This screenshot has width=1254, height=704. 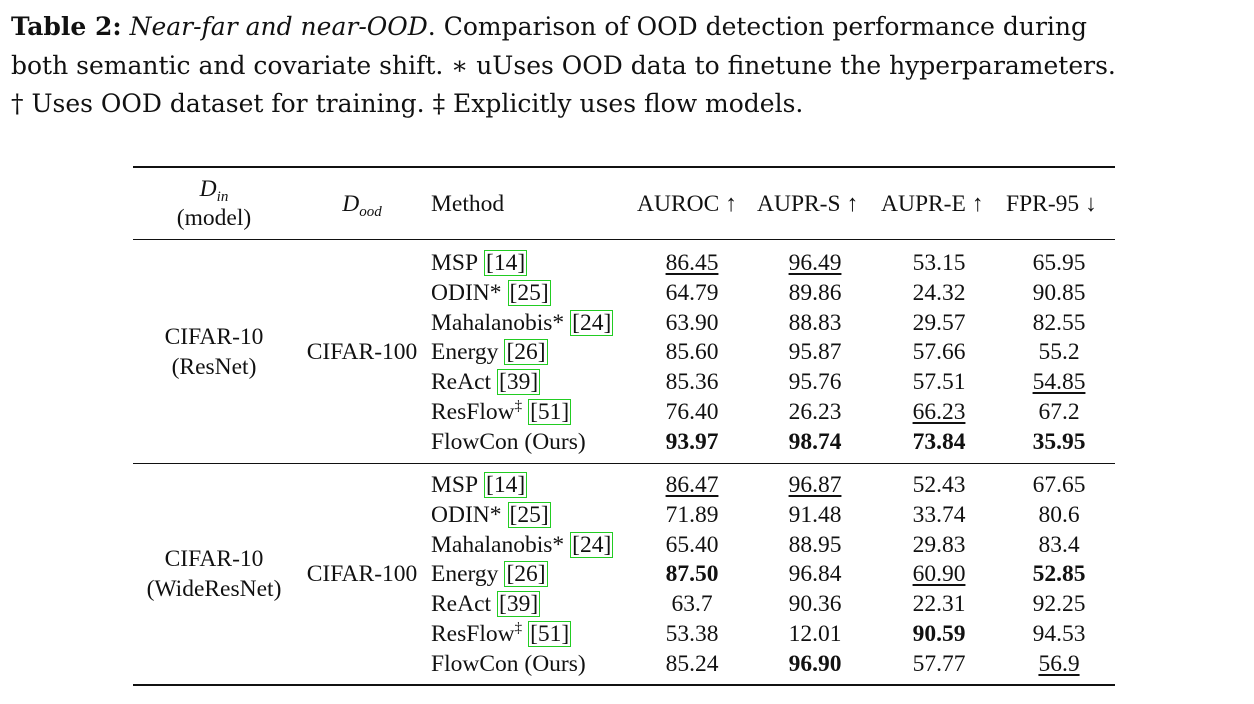 What do you see at coordinates (1059, 263) in the screenshot?
I see `value-fpr95: 65.95` at bounding box center [1059, 263].